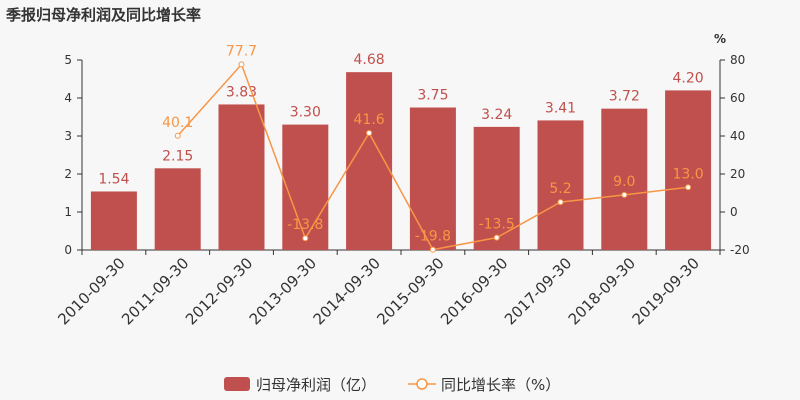  What do you see at coordinates (410, 291) in the screenshot?
I see `x-axis-tick-label: 2015-09-30` at bounding box center [410, 291].